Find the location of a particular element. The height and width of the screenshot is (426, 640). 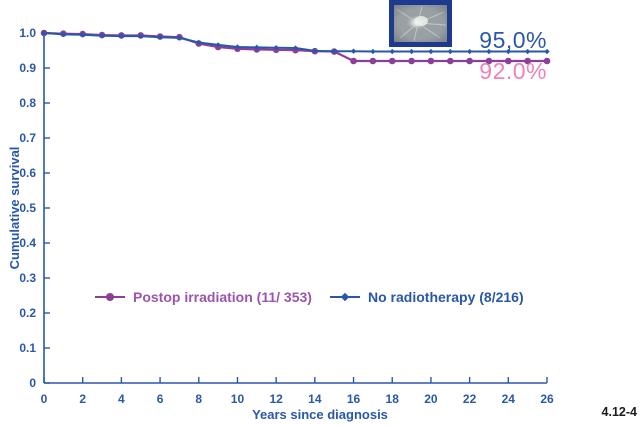

svg-text: 26 is located at coordinates (547, 399).